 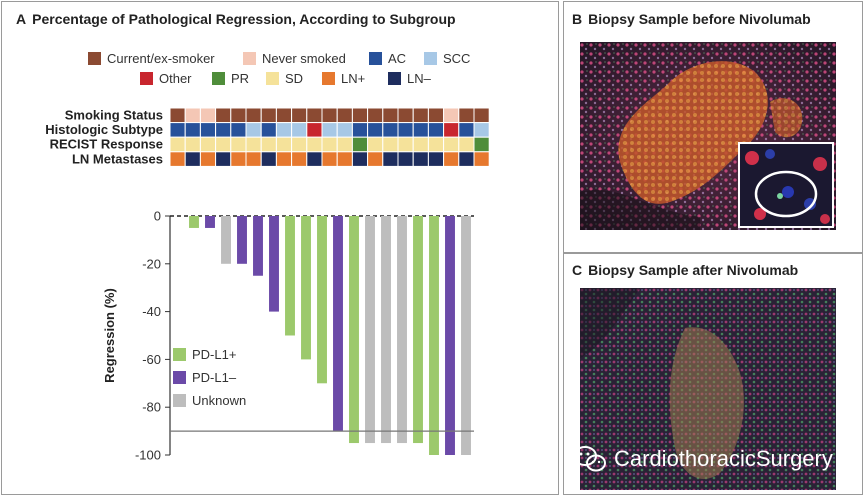 What do you see at coordinates (590, 461) in the screenshot?
I see `wechat-icon` at bounding box center [590, 461].